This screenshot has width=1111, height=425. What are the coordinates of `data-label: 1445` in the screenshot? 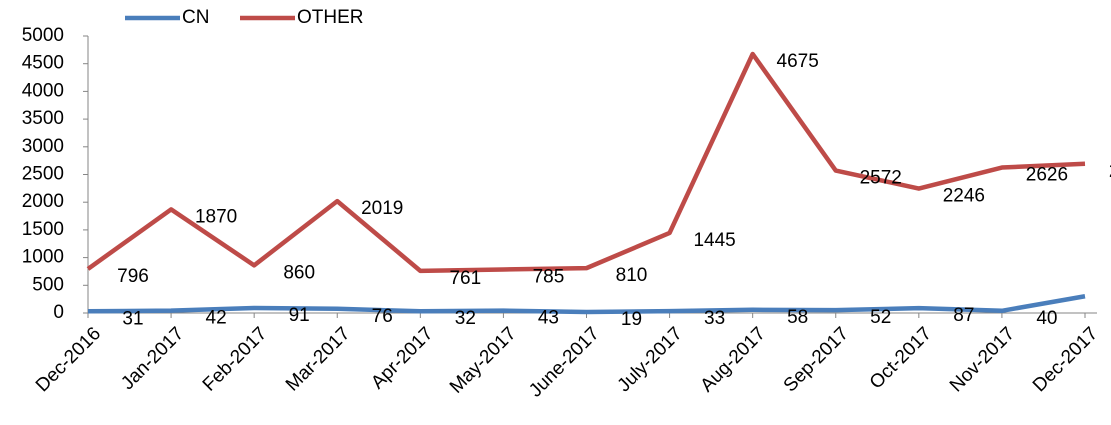 It's located at (714, 240).